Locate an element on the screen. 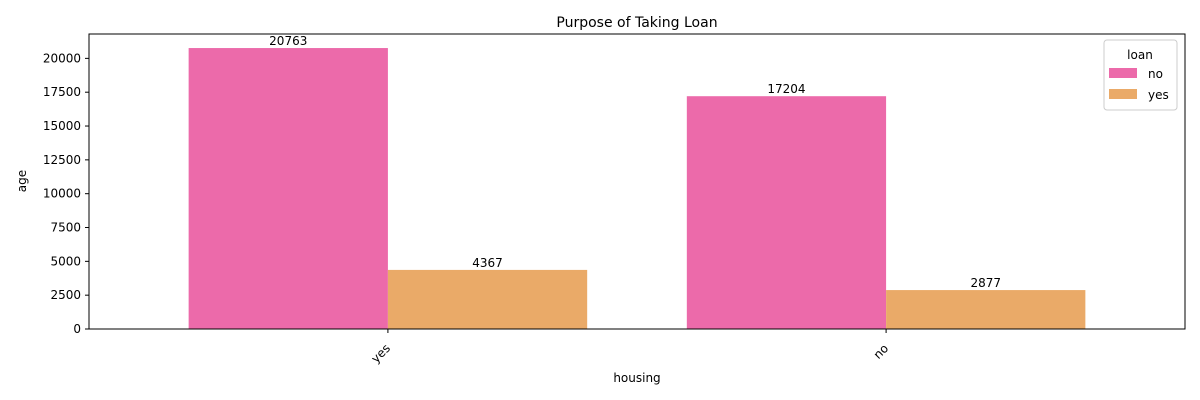 The height and width of the screenshot is (400, 1200). y-tick-label: 15000 is located at coordinates (62, 126).